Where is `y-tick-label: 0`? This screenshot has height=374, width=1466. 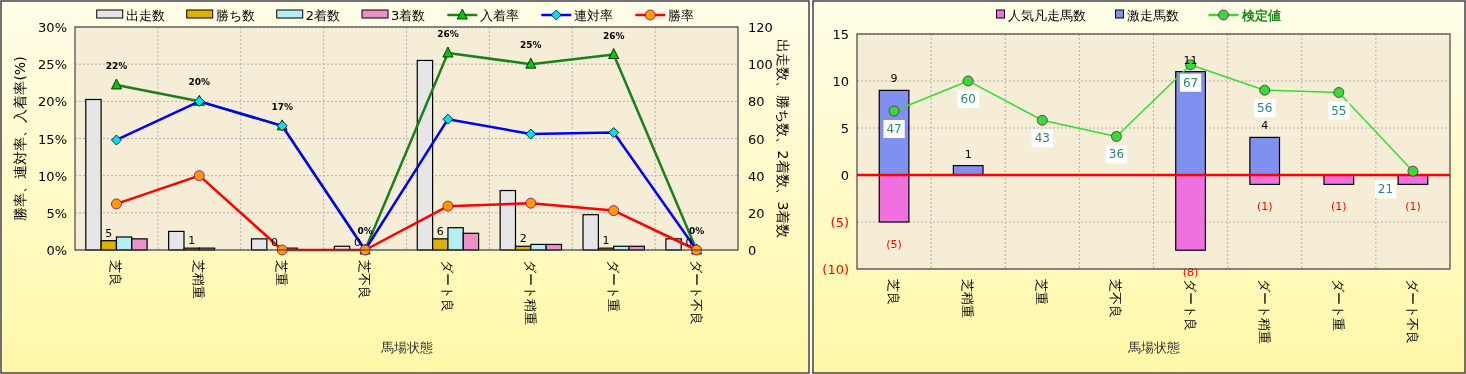 y-tick-label: 0 is located at coordinates (844, 175).